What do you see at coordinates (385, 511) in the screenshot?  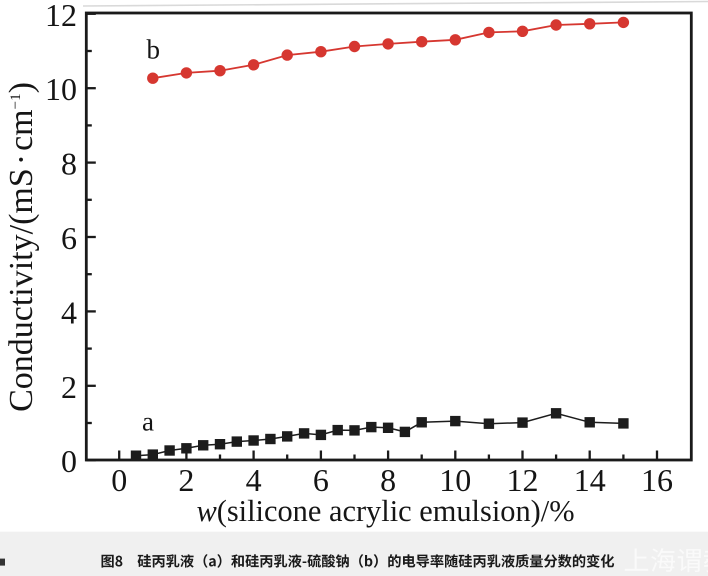 I see `svg-text: w(silicone acrylic emulsion)/%` at bounding box center [385, 511].